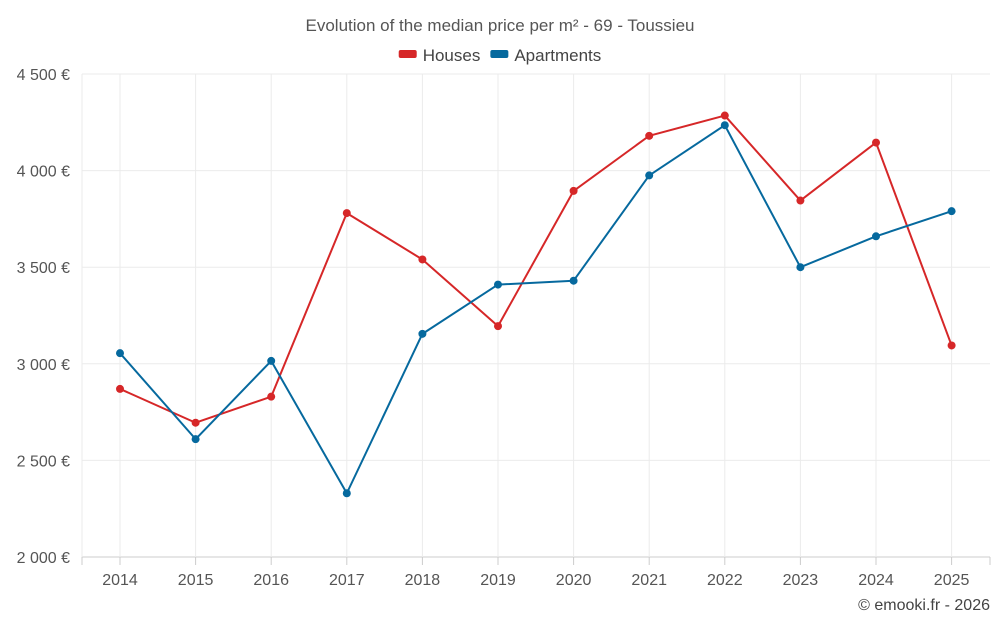  Describe the element at coordinates (952, 580) in the screenshot. I see `x-tick-label: 2025` at that location.